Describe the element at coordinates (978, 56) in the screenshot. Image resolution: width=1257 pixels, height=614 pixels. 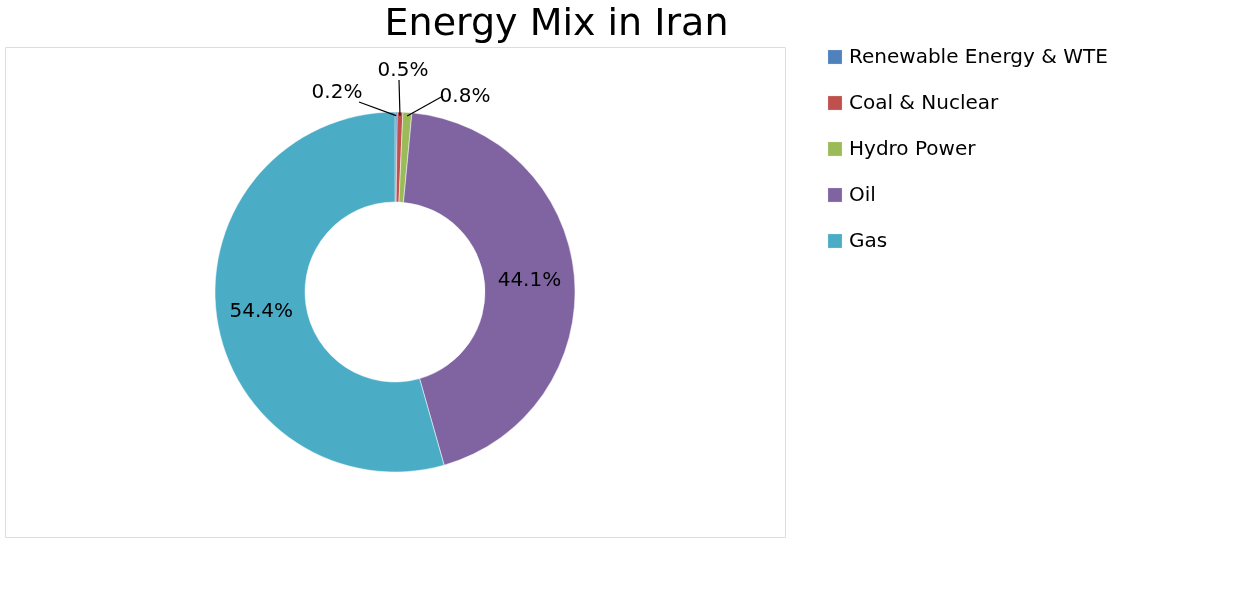
I see `legend-label: Renewable Energy & WTE` at that location.